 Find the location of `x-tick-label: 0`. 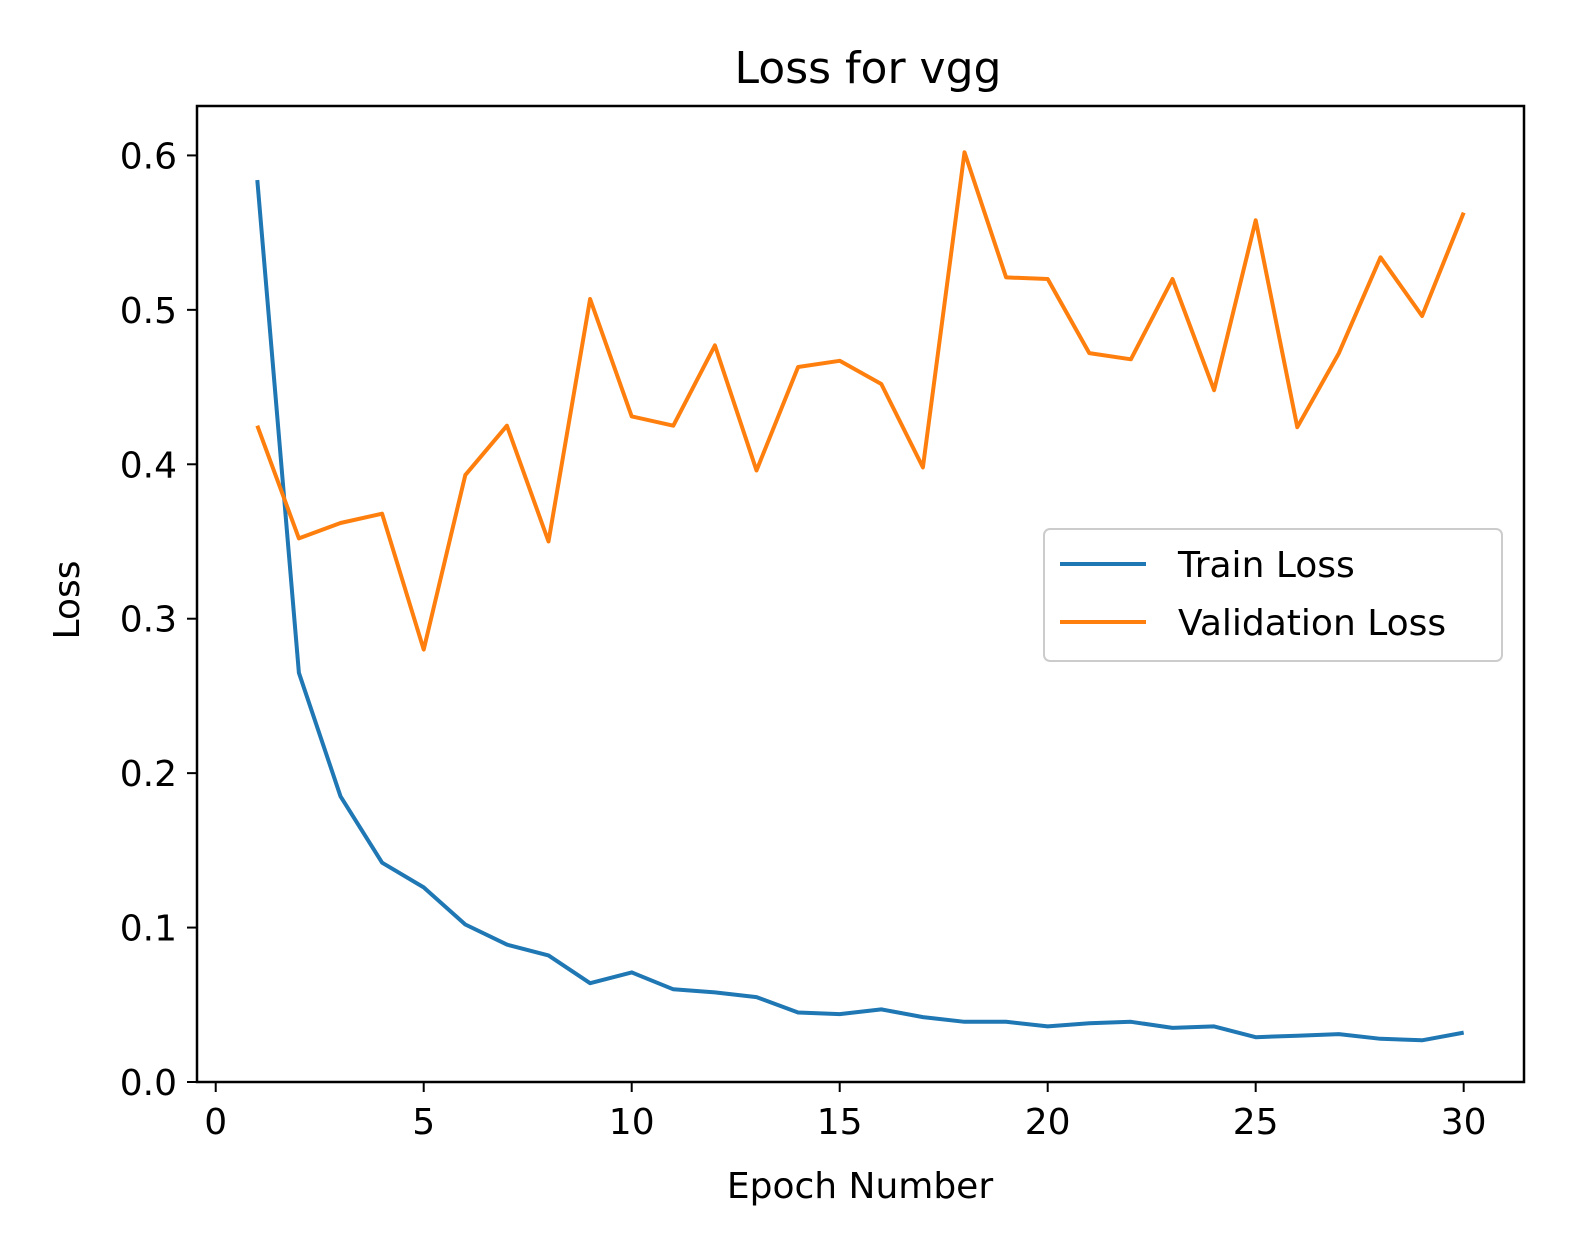

x-tick-label: 0 is located at coordinates (215, 1122).